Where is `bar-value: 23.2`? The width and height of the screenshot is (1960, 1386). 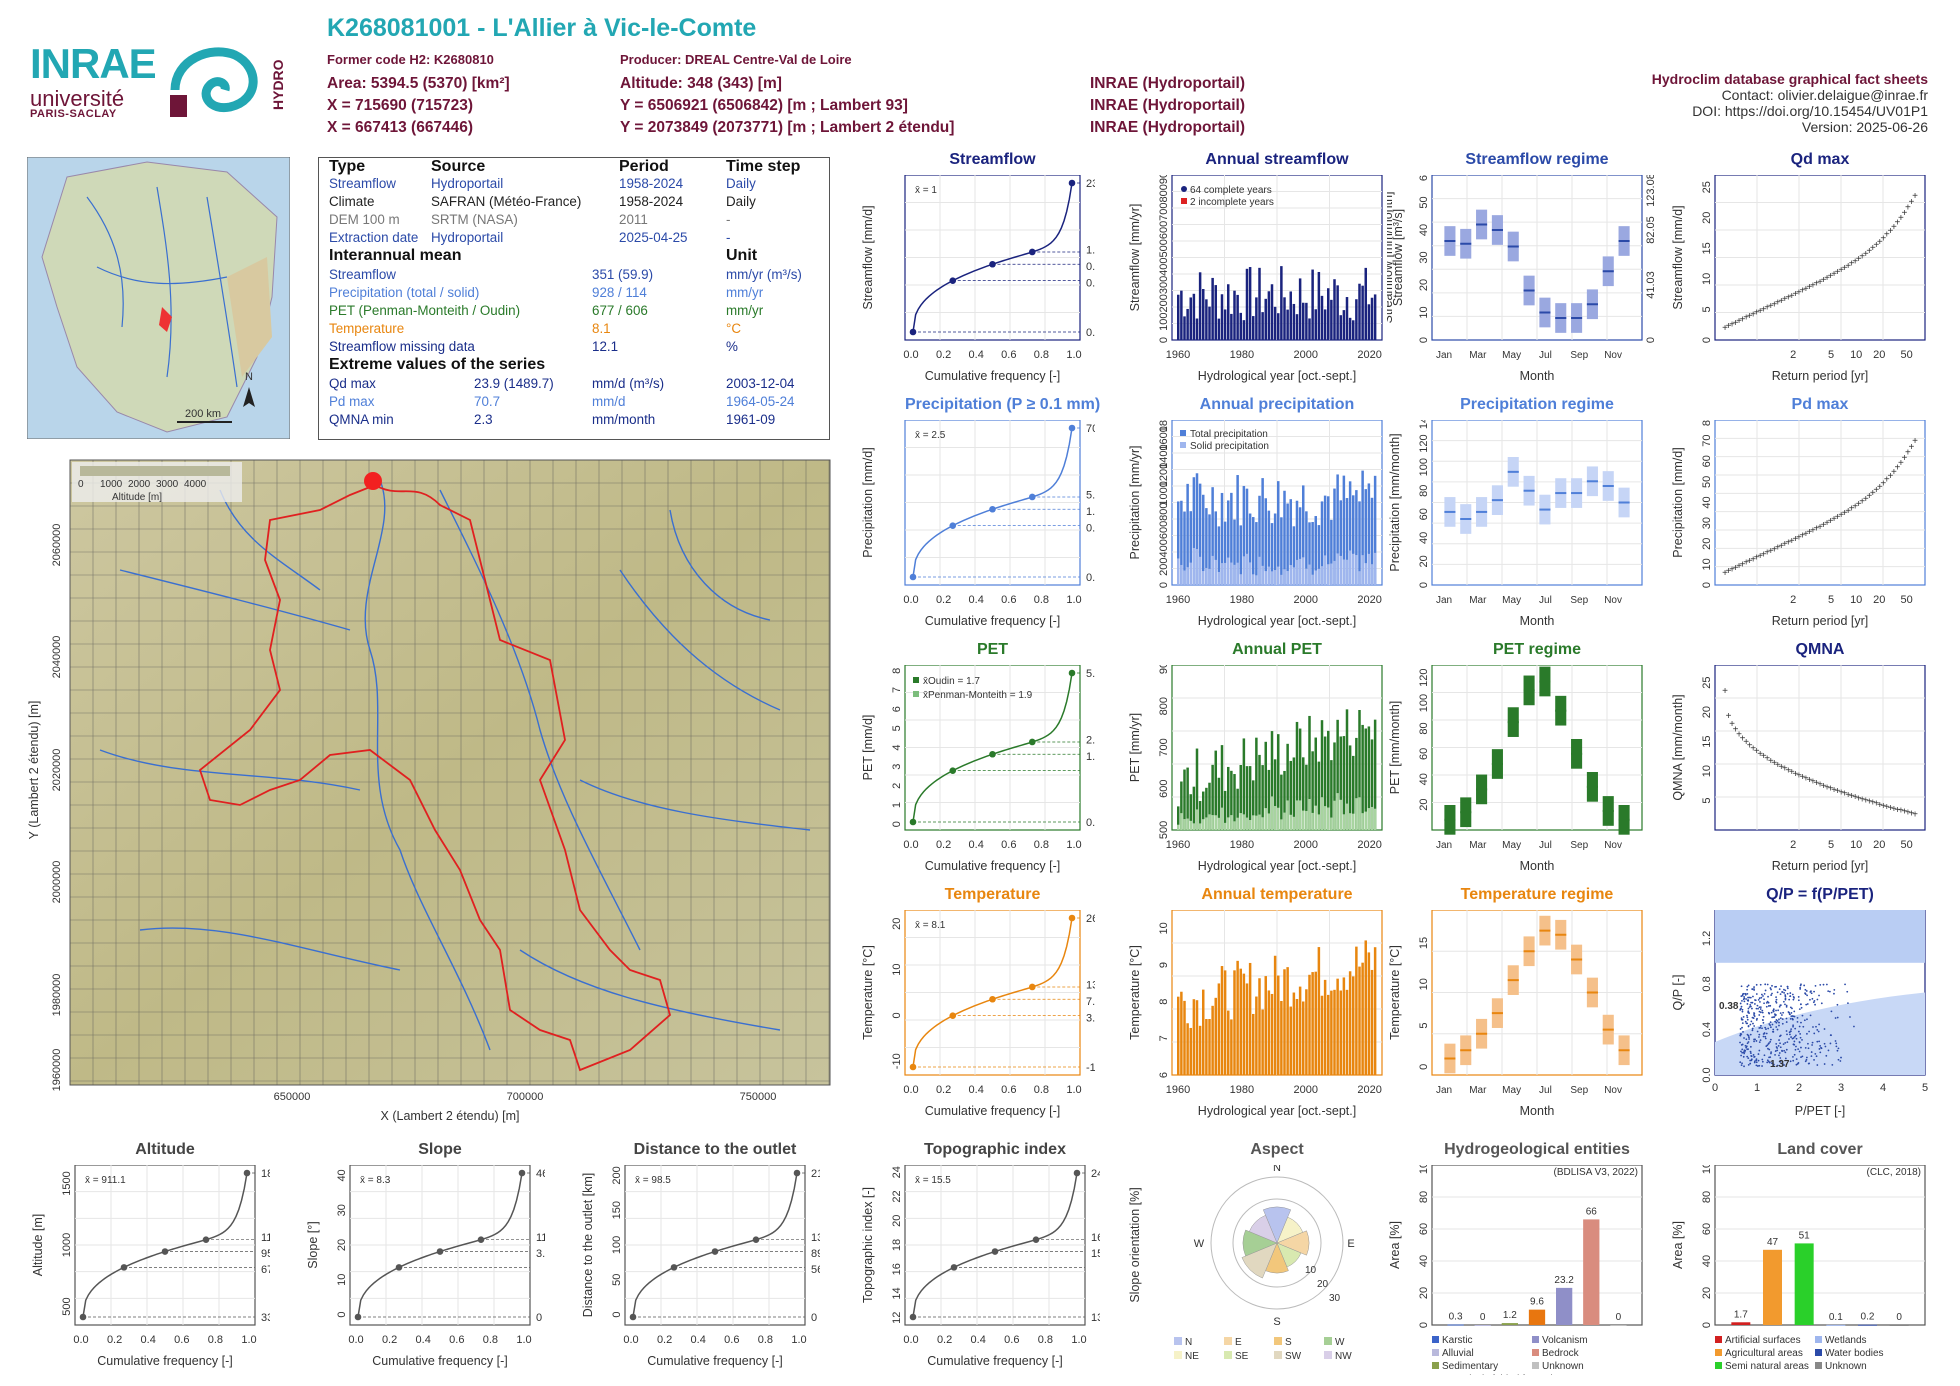 bar-value: 23.2 is located at coordinates (1564, 1280).